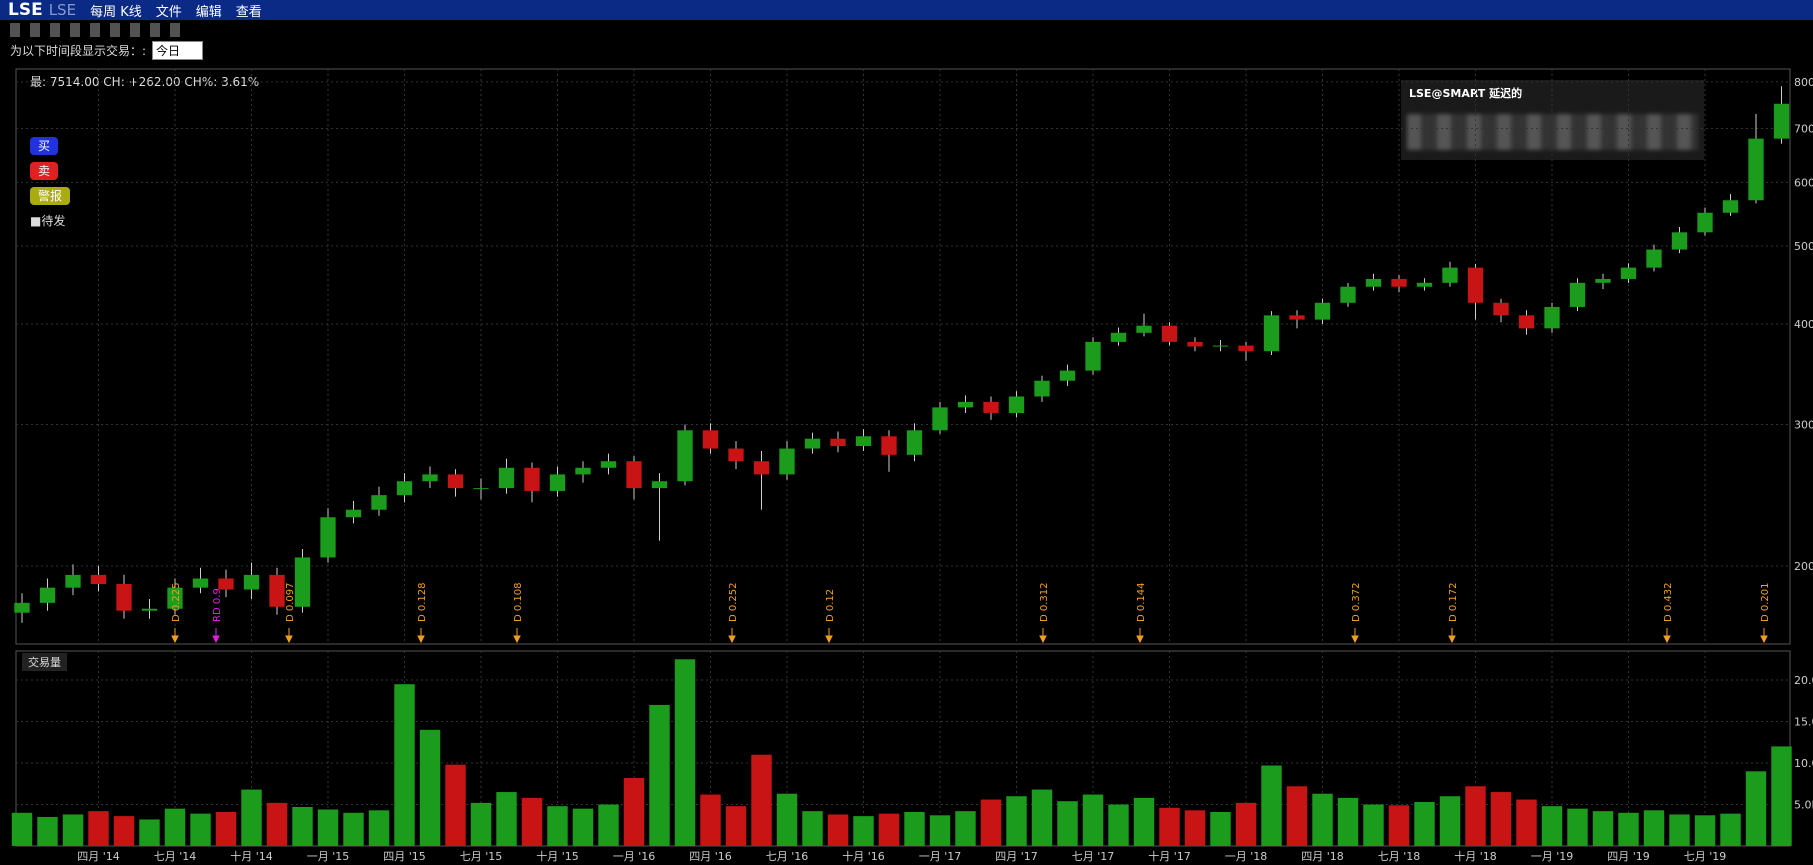  I want to click on quote-header: 最: 7514.00 CH: +262.00 CH%: 3.61%, so click(145, 82).